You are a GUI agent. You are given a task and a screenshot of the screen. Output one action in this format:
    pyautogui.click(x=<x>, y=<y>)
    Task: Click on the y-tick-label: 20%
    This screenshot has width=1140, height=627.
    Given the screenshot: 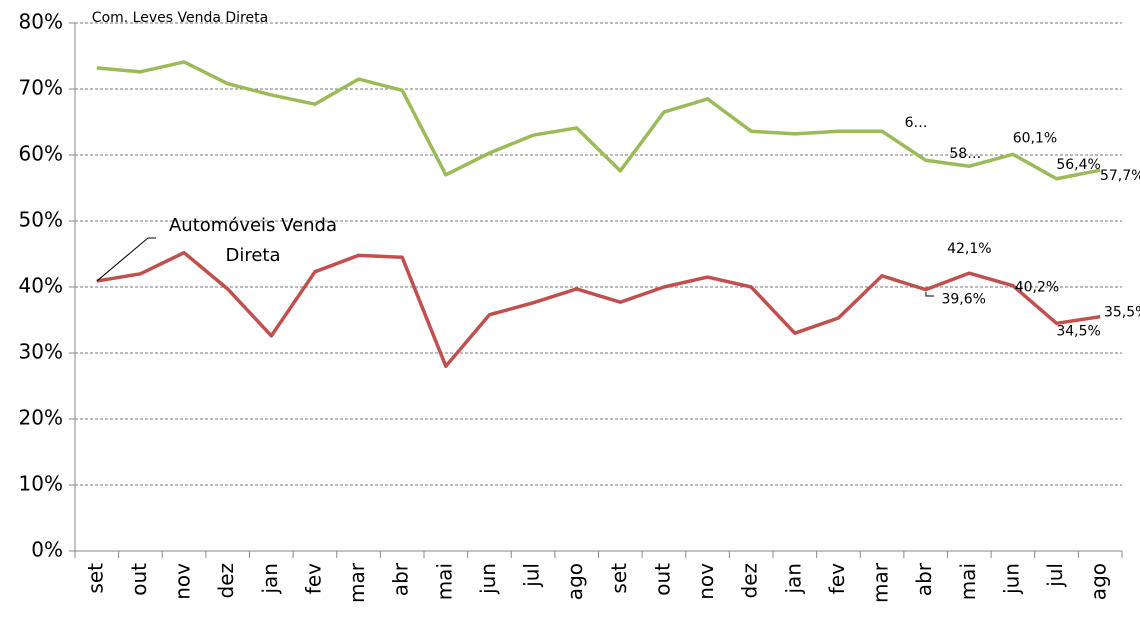 What is the action you would take?
    pyautogui.click(x=41, y=418)
    